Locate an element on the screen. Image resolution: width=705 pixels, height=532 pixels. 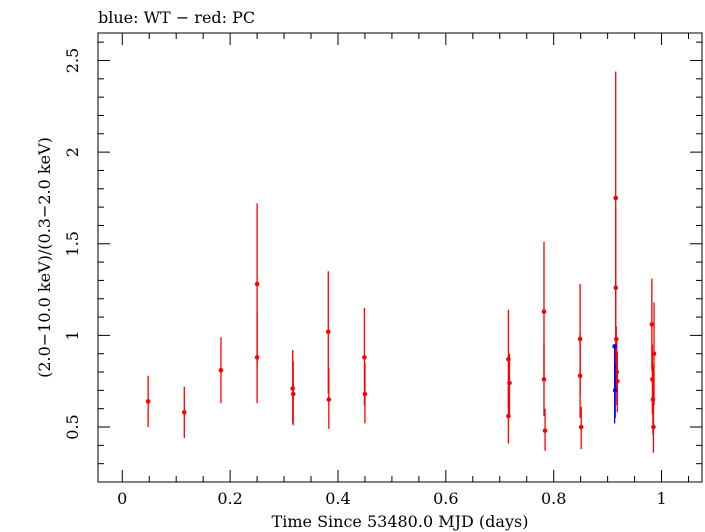
y-tick-label: 2 is located at coordinates (72, 152).